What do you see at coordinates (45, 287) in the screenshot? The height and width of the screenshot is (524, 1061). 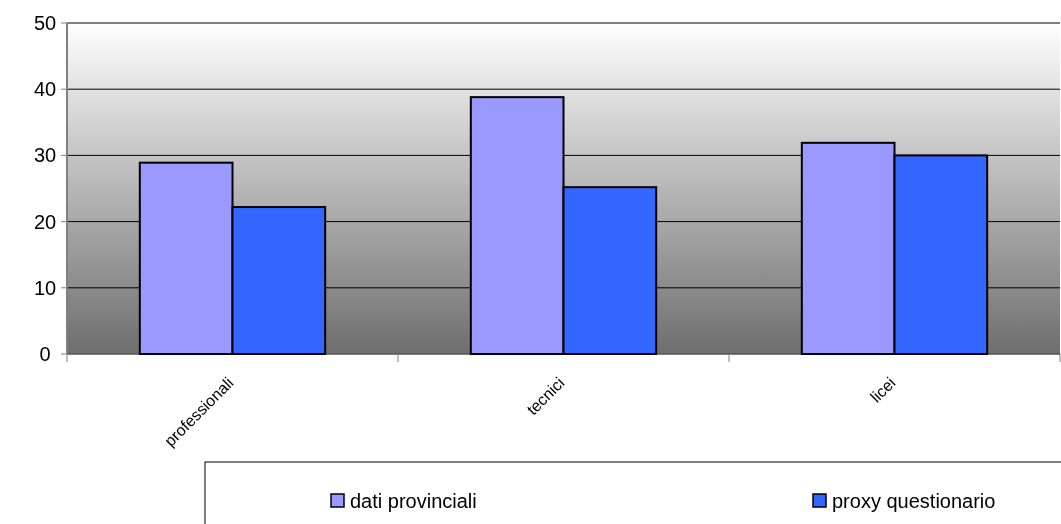 I see `y-tick-label: 10` at bounding box center [45, 287].